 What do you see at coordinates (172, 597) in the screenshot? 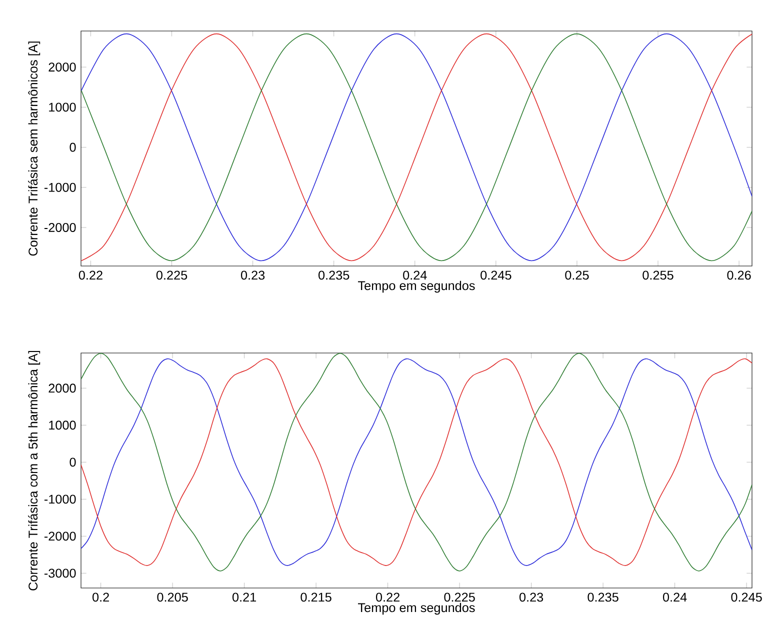
I see `x-tick-label: 0.205` at bounding box center [172, 597].